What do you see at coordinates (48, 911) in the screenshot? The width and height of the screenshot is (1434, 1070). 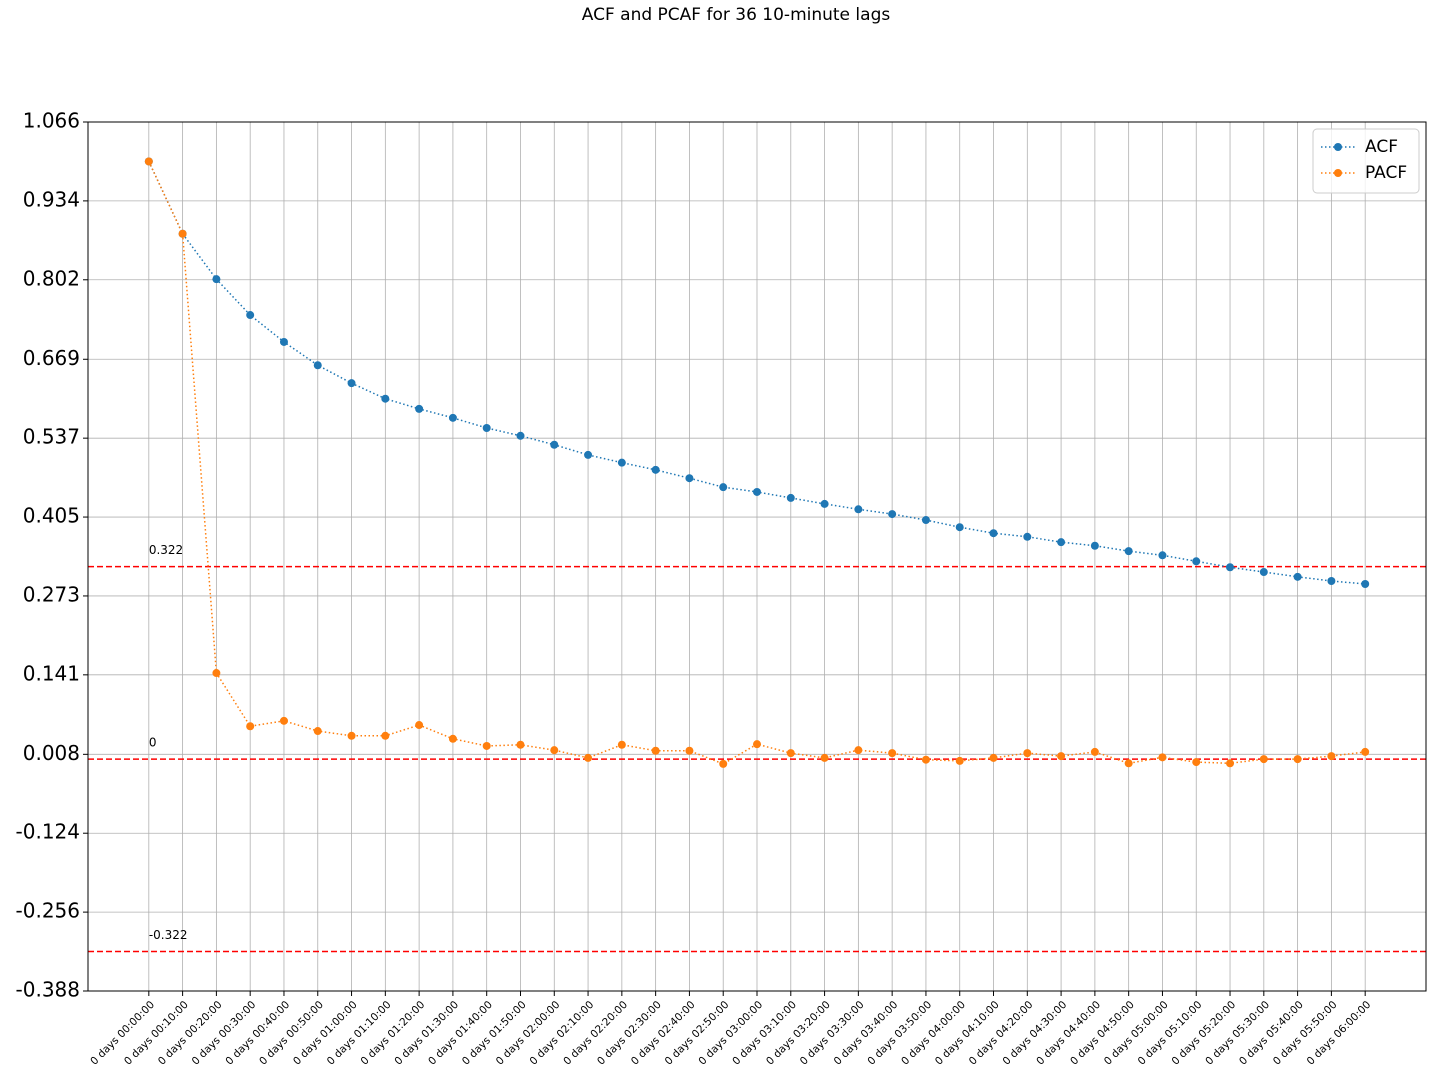 I see `y-tick-label: -0.256` at bounding box center [48, 911].